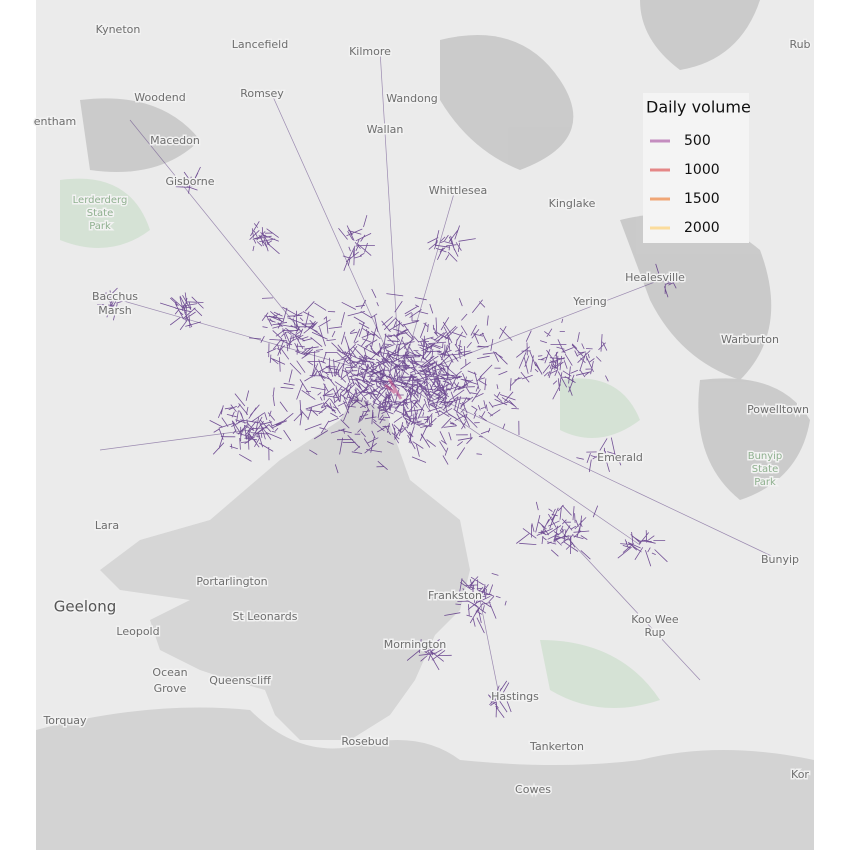 The height and width of the screenshot is (854, 850). I want to click on legend-title: Daily volume, so click(698, 107).